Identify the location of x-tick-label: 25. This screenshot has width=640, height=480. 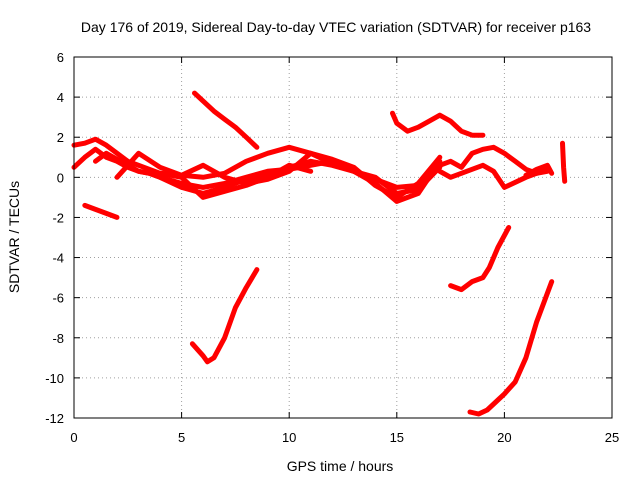
(612, 437).